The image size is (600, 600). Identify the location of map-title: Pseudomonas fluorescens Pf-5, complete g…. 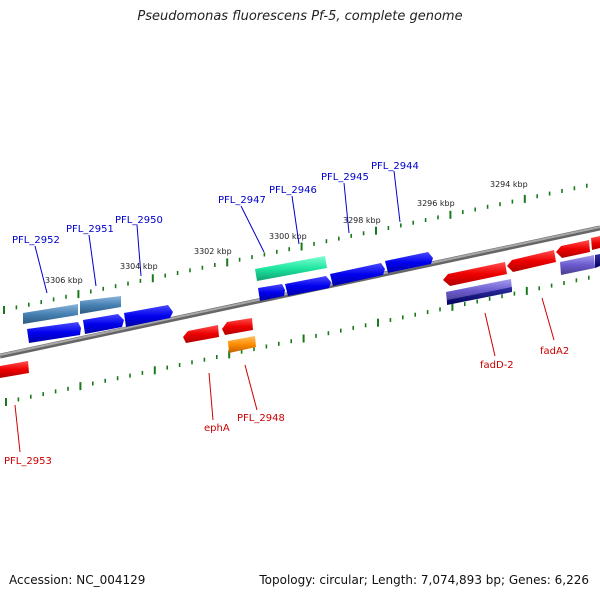
(300, 16).